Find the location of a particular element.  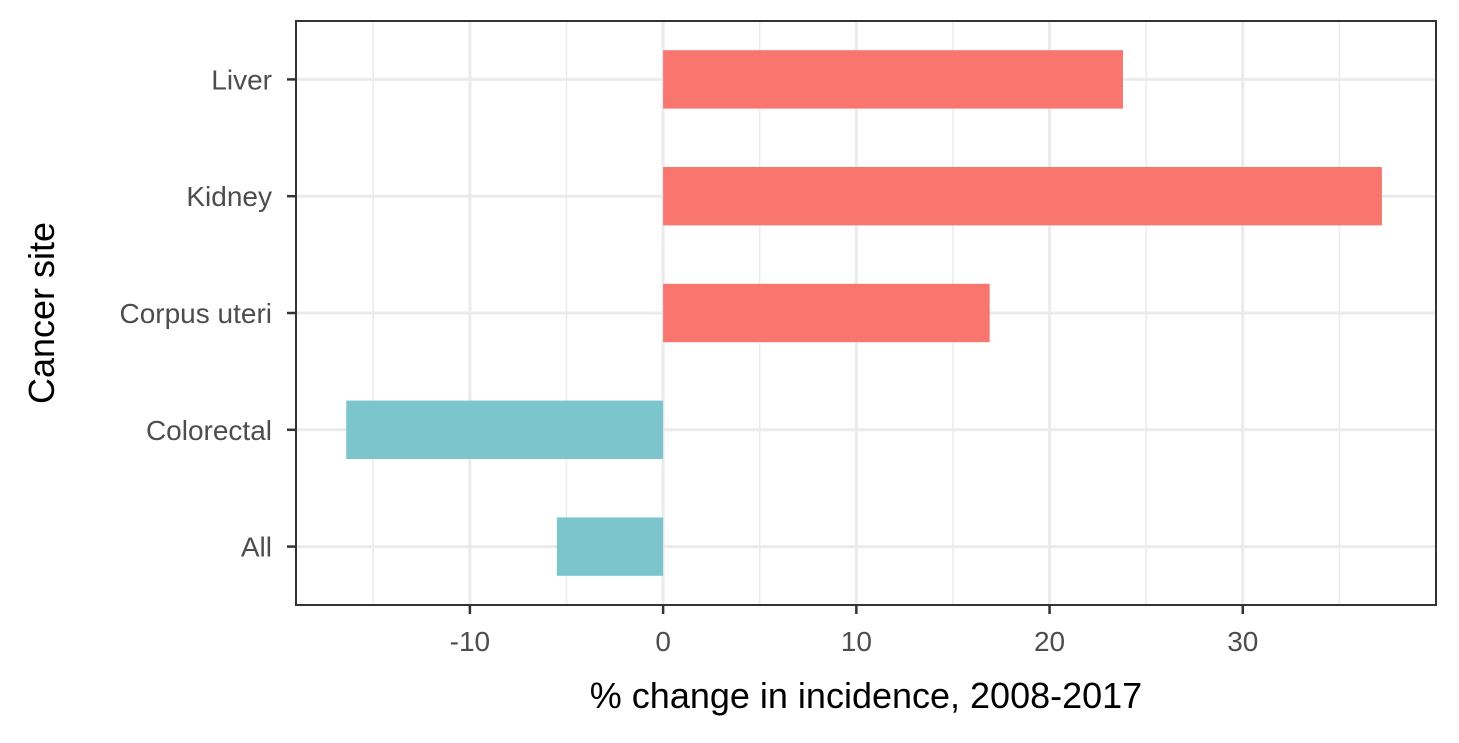

x-tick-label: 0 is located at coordinates (663, 641).